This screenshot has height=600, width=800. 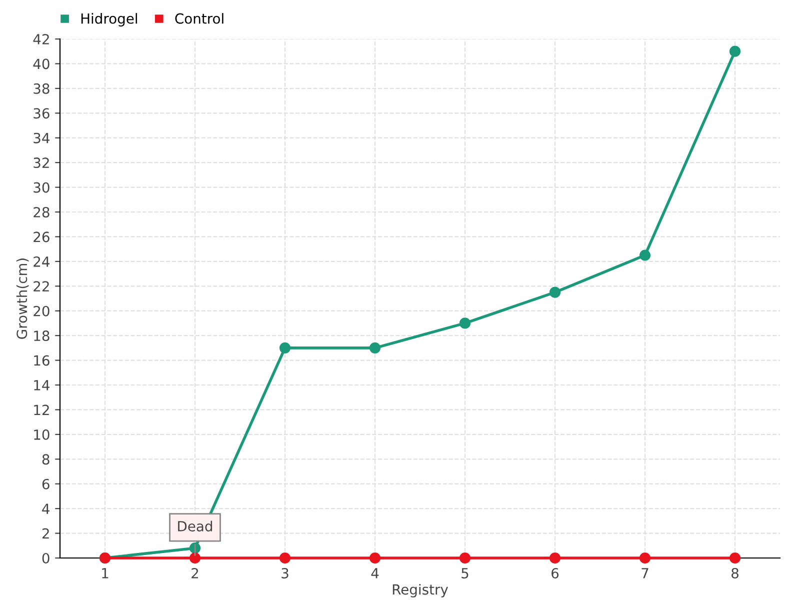 What do you see at coordinates (645, 573) in the screenshot?
I see `x-tick-label: 7` at bounding box center [645, 573].